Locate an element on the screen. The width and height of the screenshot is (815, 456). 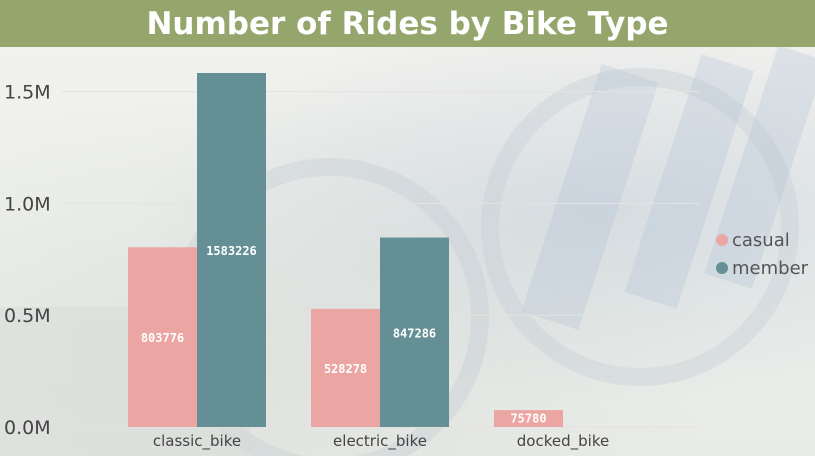
legend-label-member: member is located at coordinates (770, 268).